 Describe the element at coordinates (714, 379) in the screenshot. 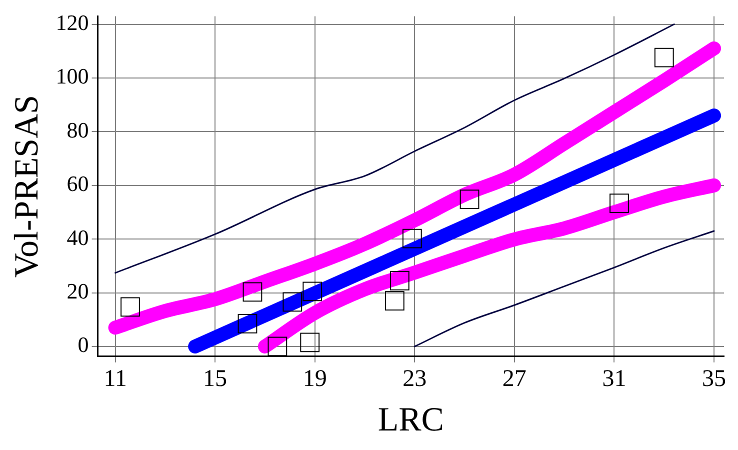

I see `x-tick-label: 35` at that location.